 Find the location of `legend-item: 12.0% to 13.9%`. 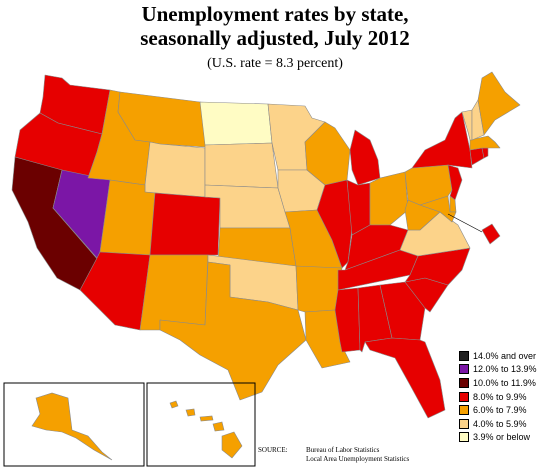

legend-item: 12.0% to 13.9% is located at coordinates (498, 370).